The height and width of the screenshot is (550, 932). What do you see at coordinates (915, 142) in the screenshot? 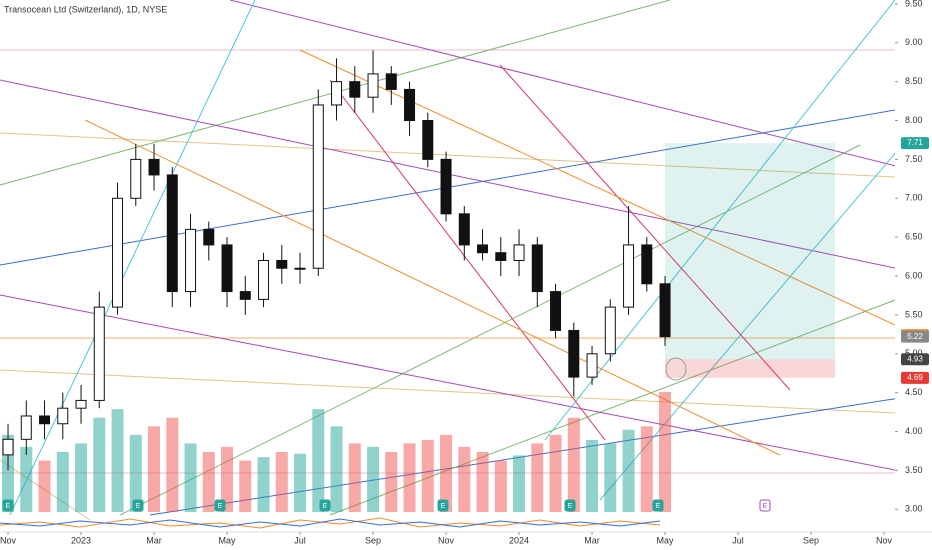
I see `price-label: 7.71` at bounding box center [915, 142].